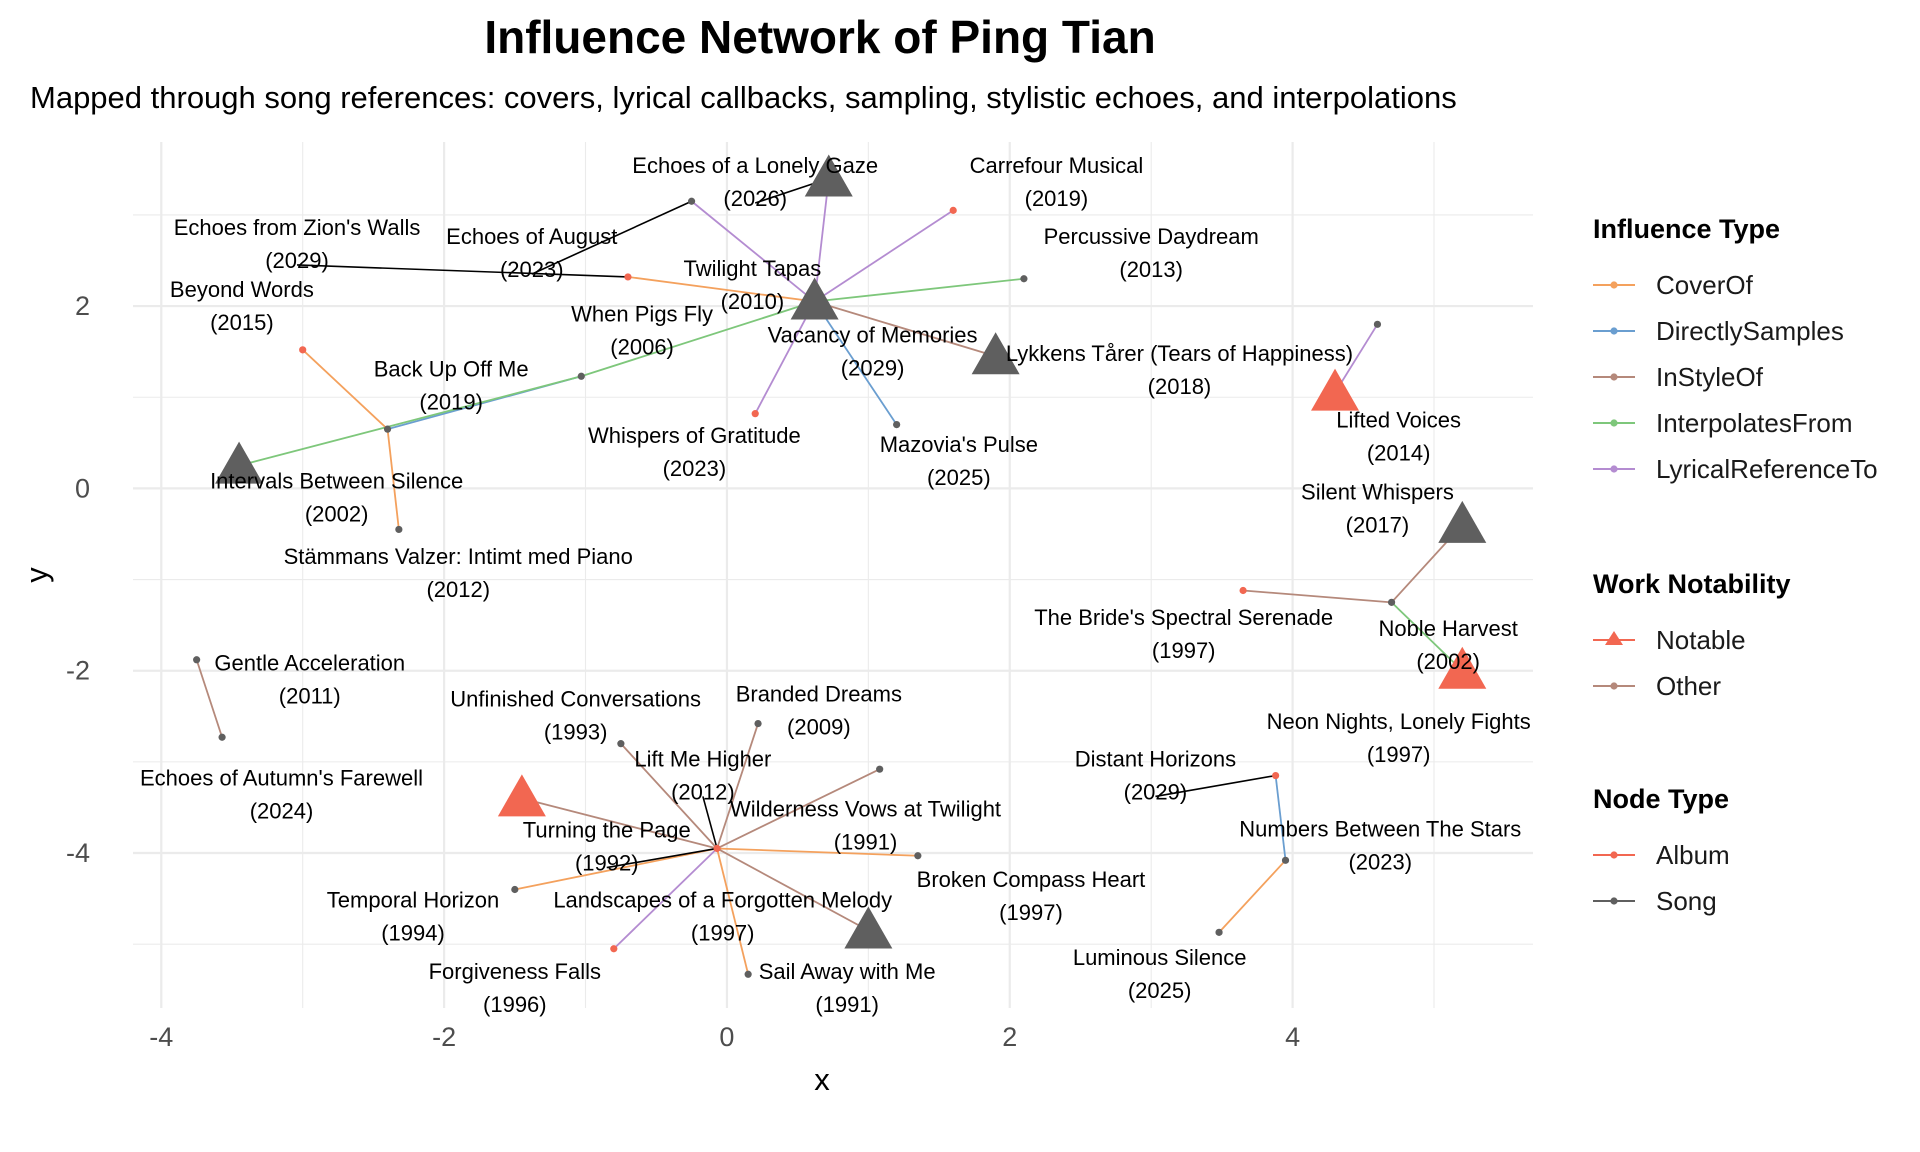 Image resolution: width=1920 pixels, height=1152 pixels. What do you see at coordinates (724, 1037) in the screenshot?
I see `x-axis-ticks: -4 -2 0 2 4` at bounding box center [724, 1037].